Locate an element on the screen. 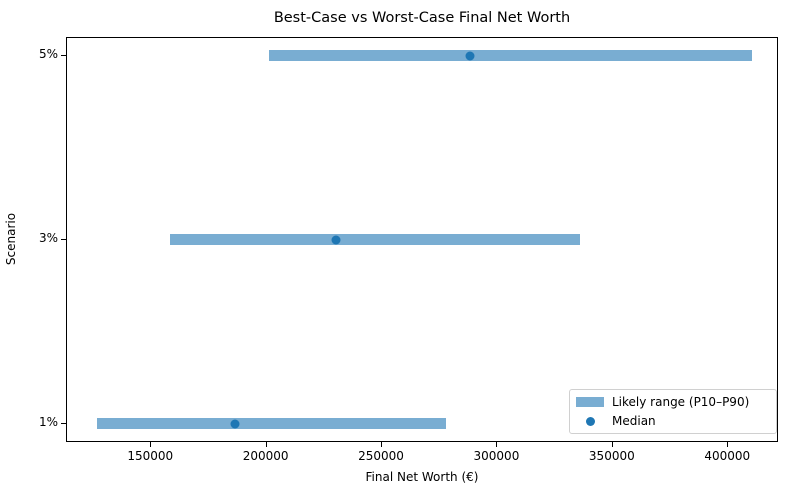  y-tick-label: 3% is located at coordinates (48, 238).